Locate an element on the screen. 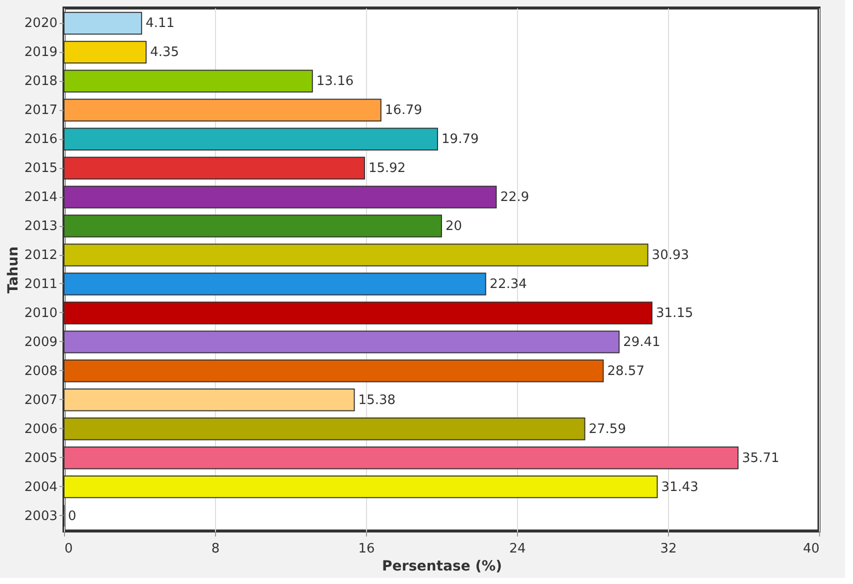 The width and height of the screenshot is (853, 584). data-label: 28.57 is located at coordinates (625, 371).